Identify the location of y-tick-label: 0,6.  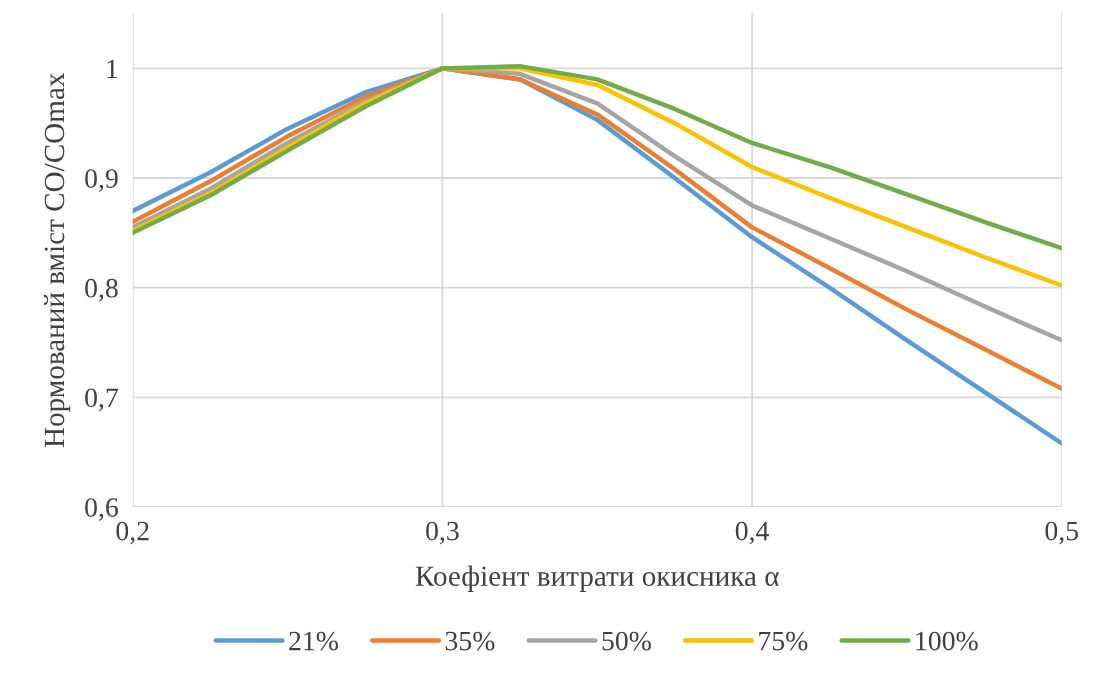
(101, 509).